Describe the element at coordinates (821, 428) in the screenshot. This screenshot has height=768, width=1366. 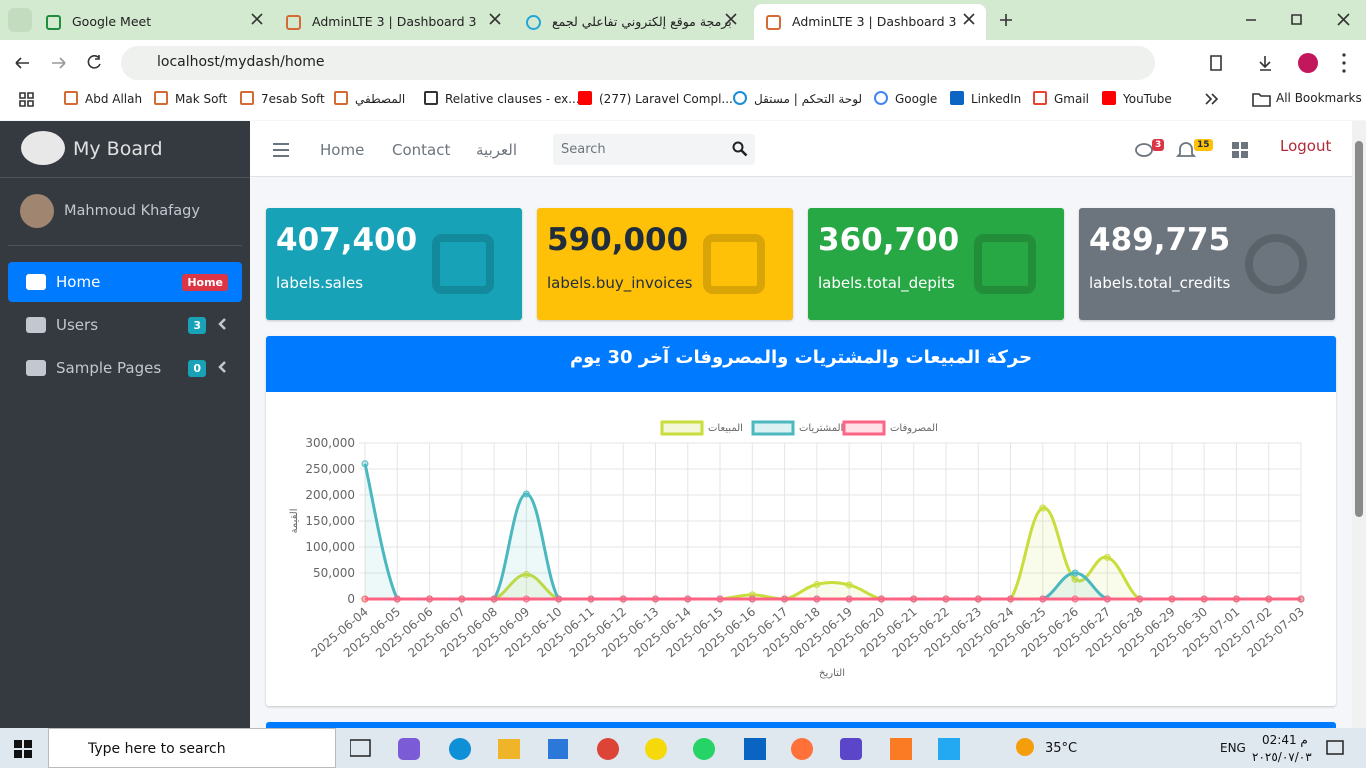
I see `legend-label: المشتريات` at that location.